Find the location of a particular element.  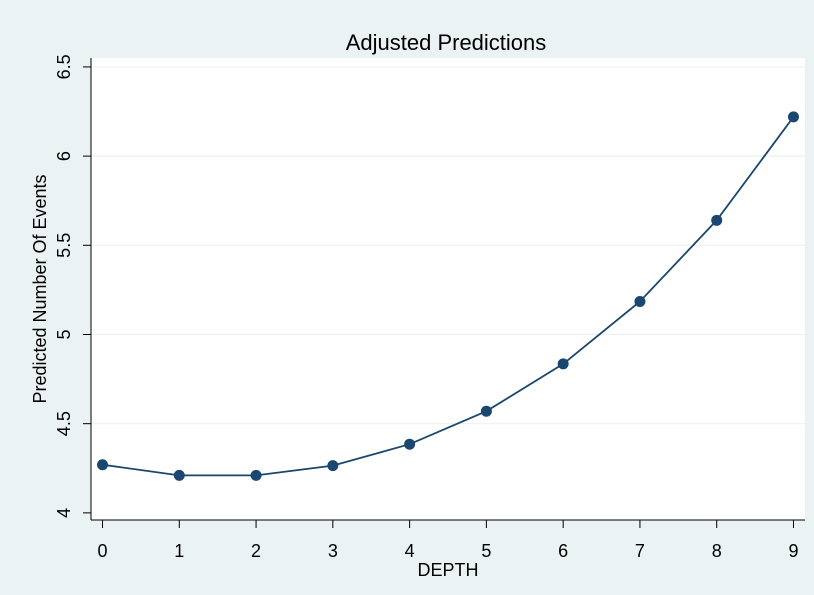

x-axis-label: DEPTH is located at coordinates (447, 570).